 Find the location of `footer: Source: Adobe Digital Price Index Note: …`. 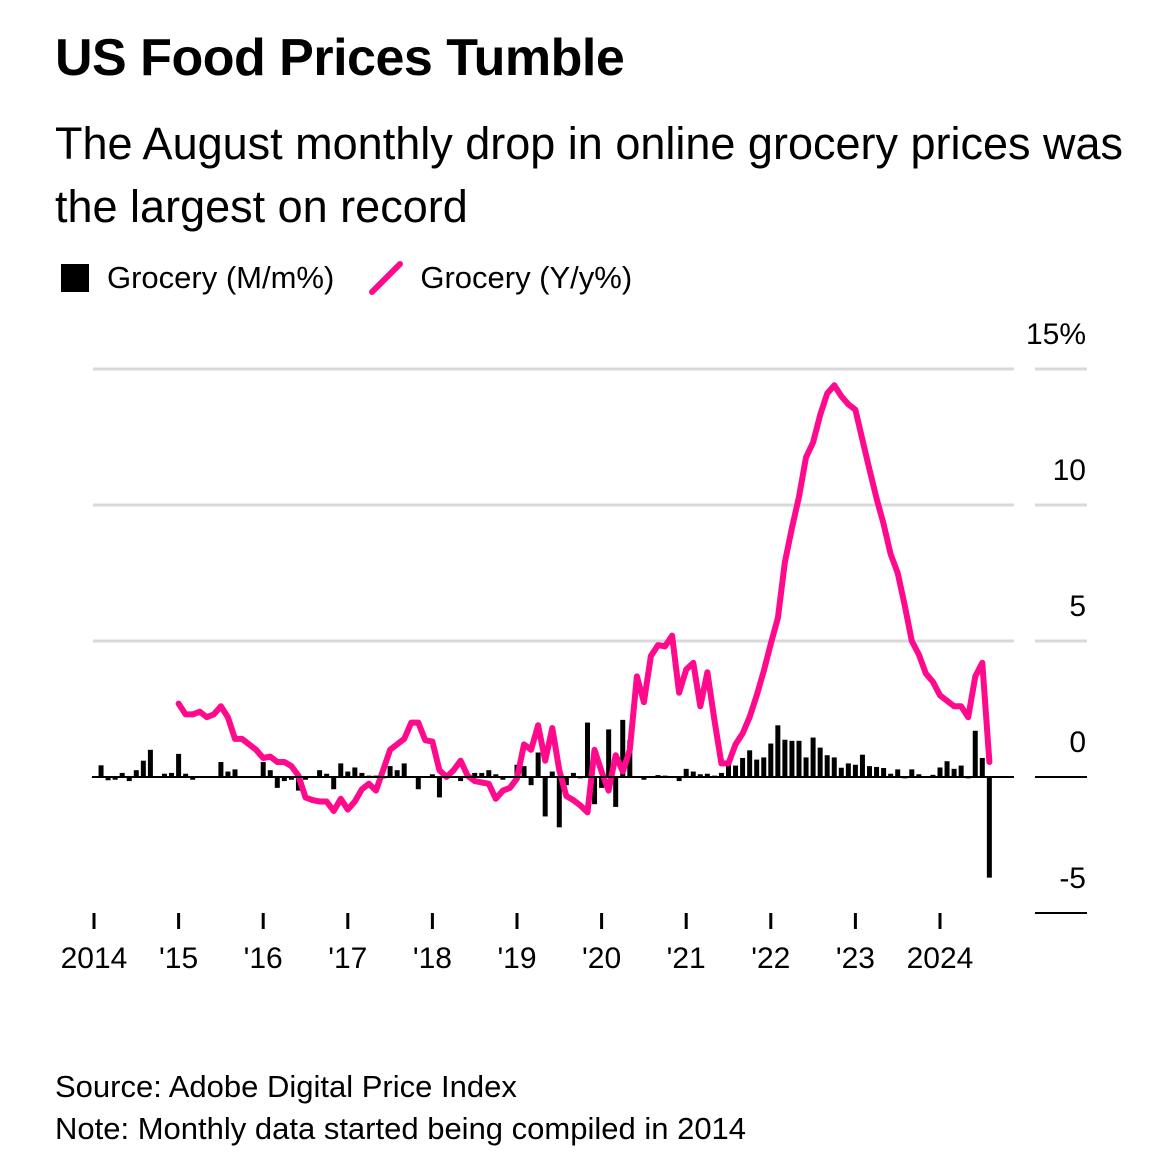

footer: Source: Adobe Digital Price Index Note: … is located at coordinates (400, 1108).